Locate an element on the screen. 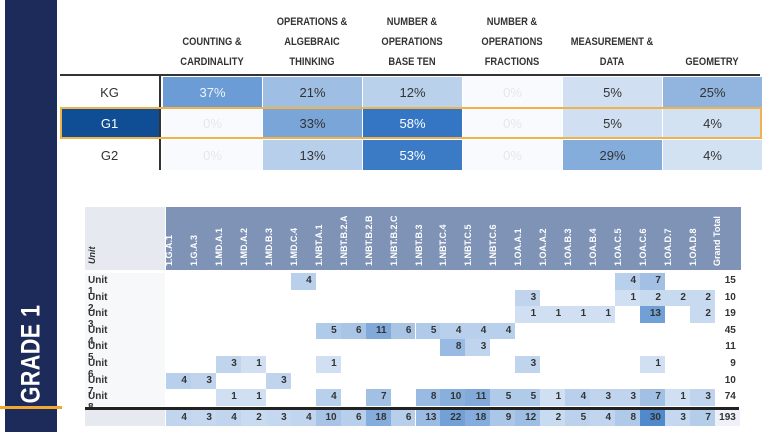 The image size is (768, 432). percent-cell: 29% is located at coordinates (612, 155).